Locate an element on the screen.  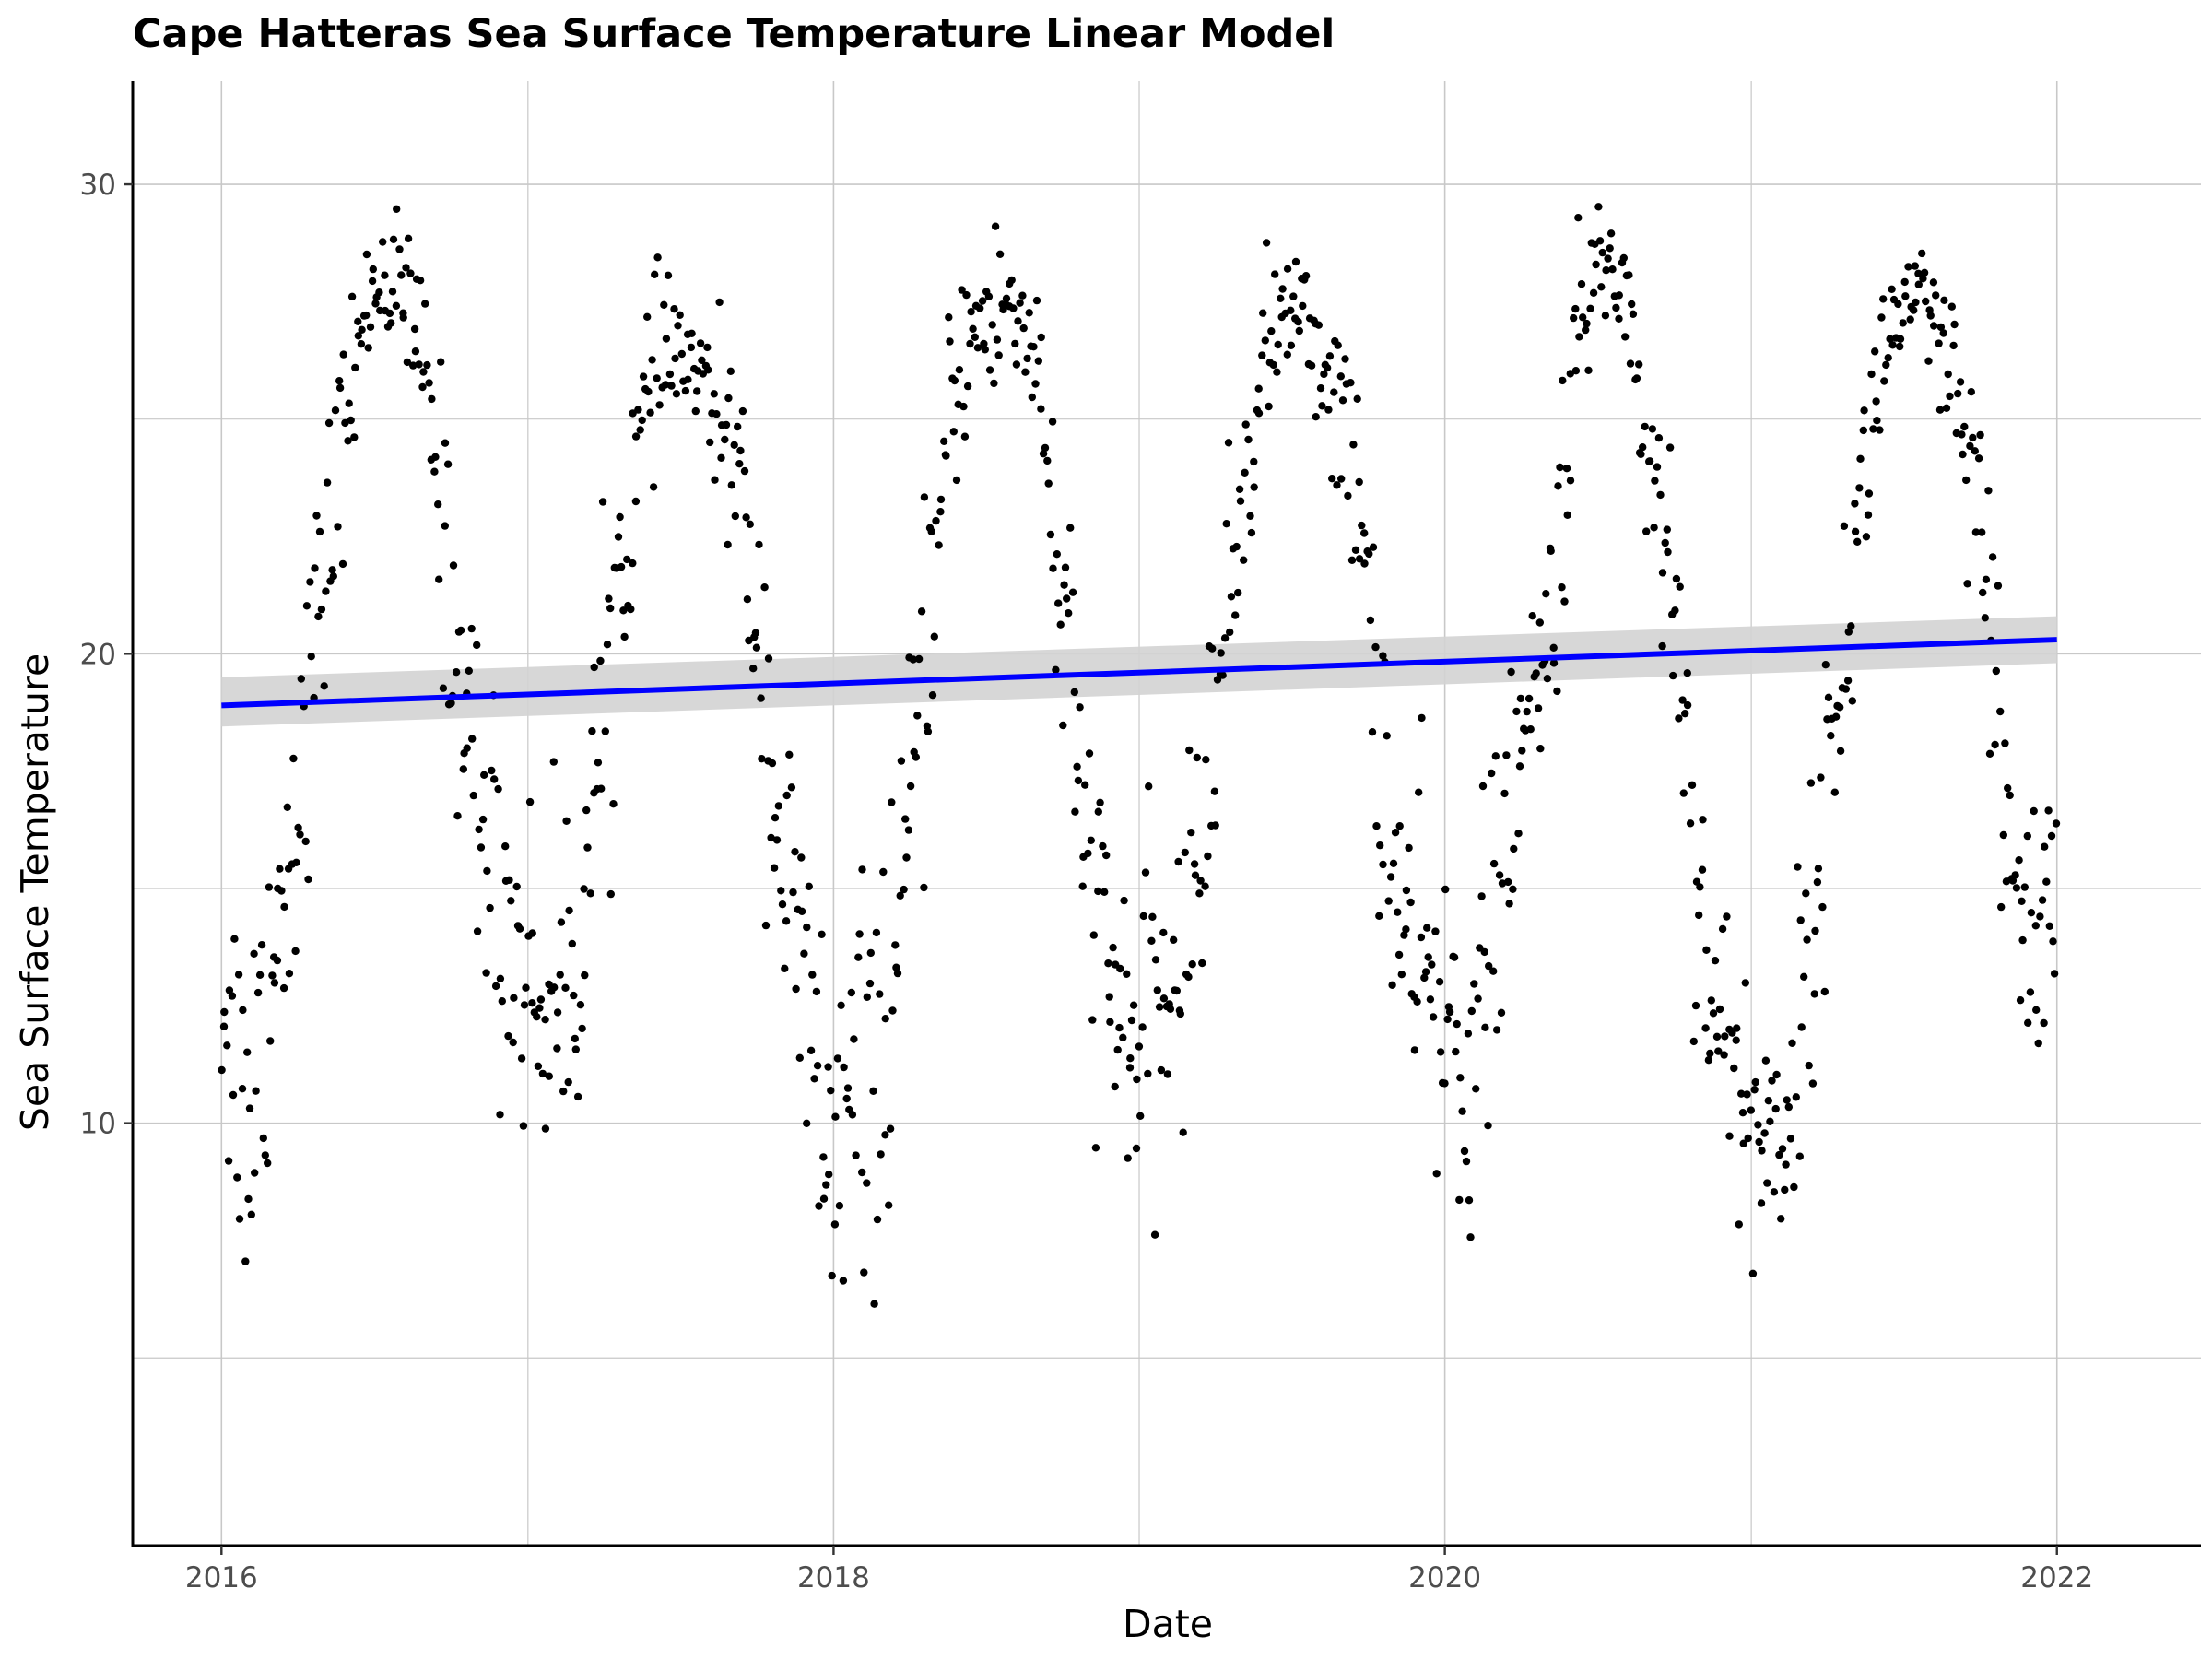
trend-line is located at coordinates (1139, 673).